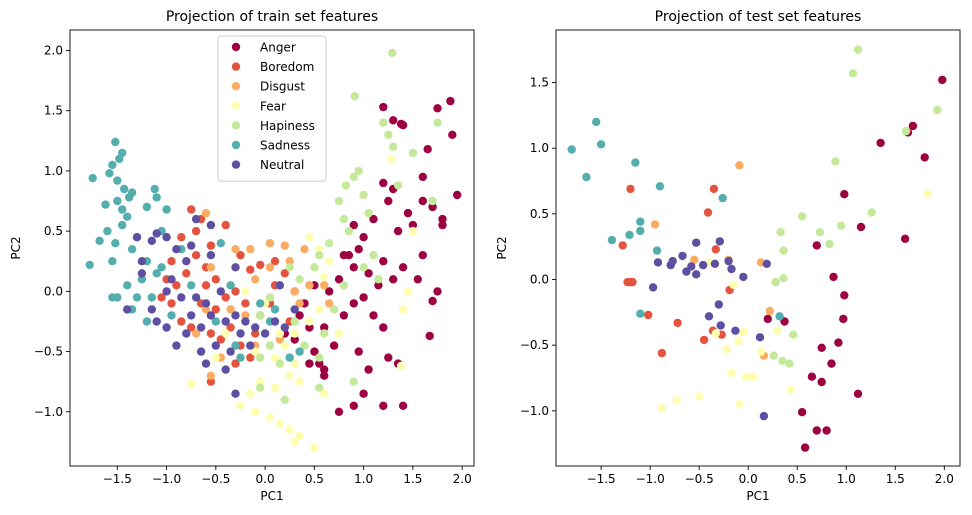  I want to click on x-tick-label: −0.5, so click(215, 479).